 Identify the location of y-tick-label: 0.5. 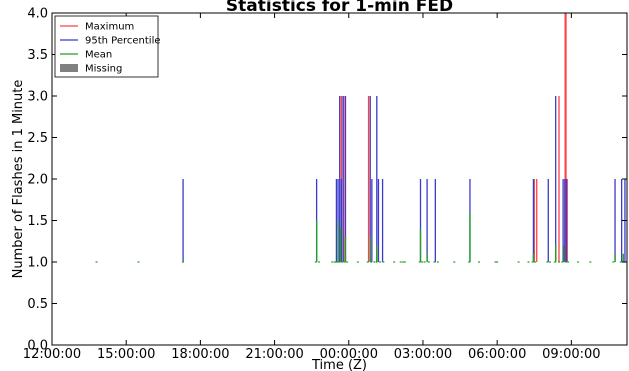
(37, 304).